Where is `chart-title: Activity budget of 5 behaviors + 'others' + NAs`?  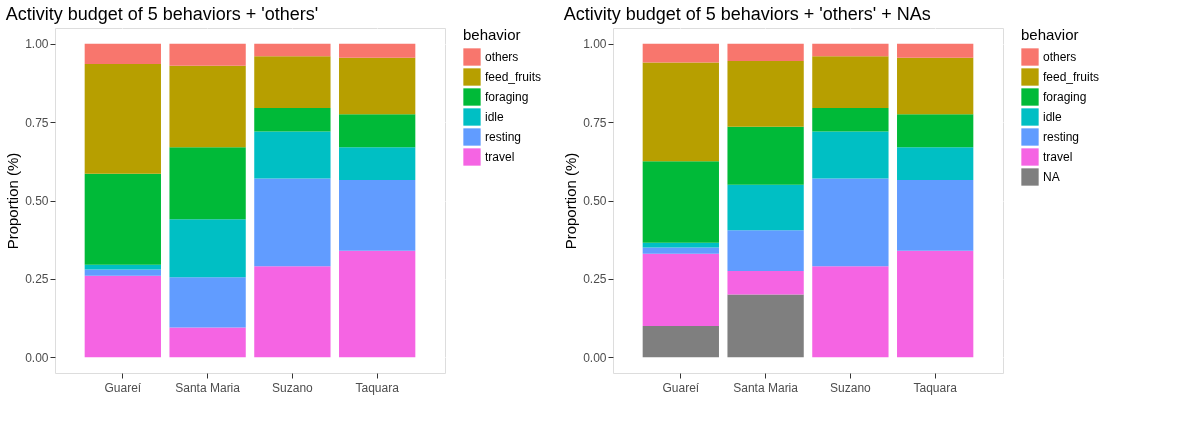 chart-title: Activity budget of 5 behaviors + 'others' + NAs is located at coordinates (747, 14).